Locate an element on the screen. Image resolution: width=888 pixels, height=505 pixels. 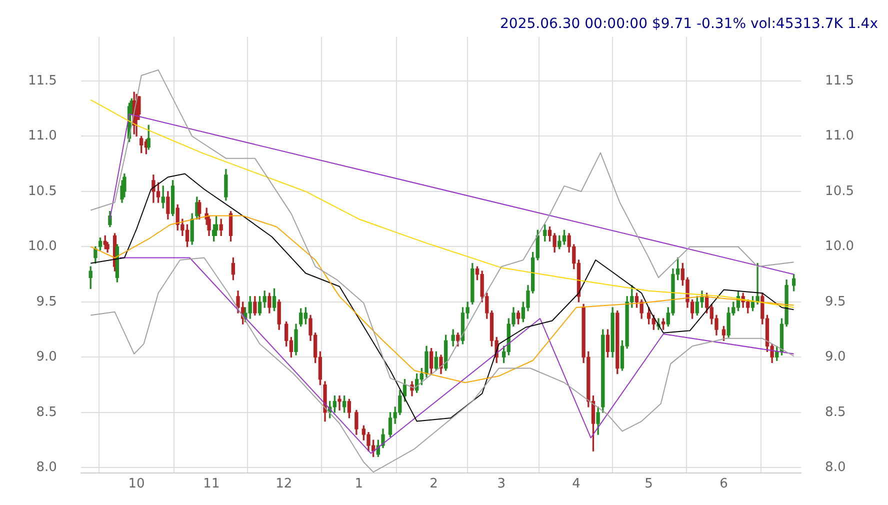
x-tick-label: 2 is located at coordinates (434, 484).